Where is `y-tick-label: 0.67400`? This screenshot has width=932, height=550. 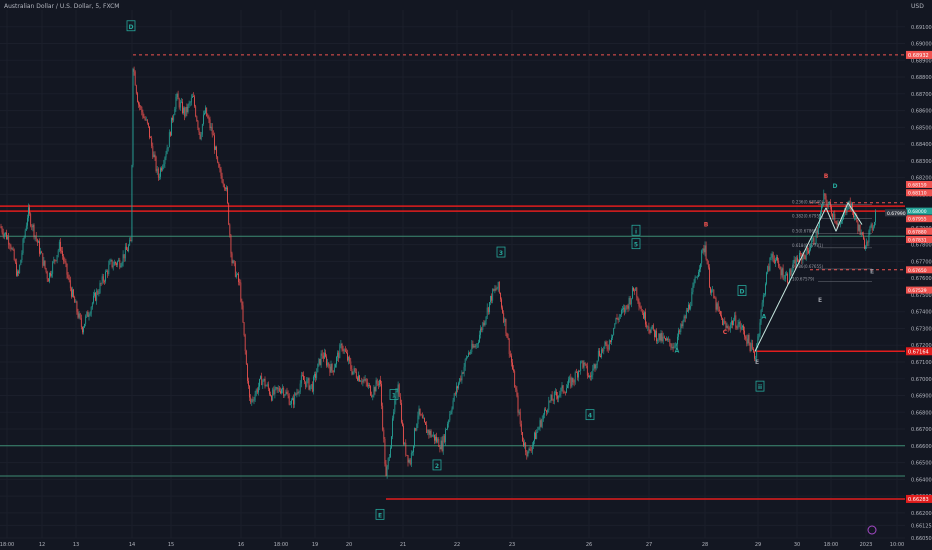
y-tick-label: 0.67400 is located at coordinates (921, 313).